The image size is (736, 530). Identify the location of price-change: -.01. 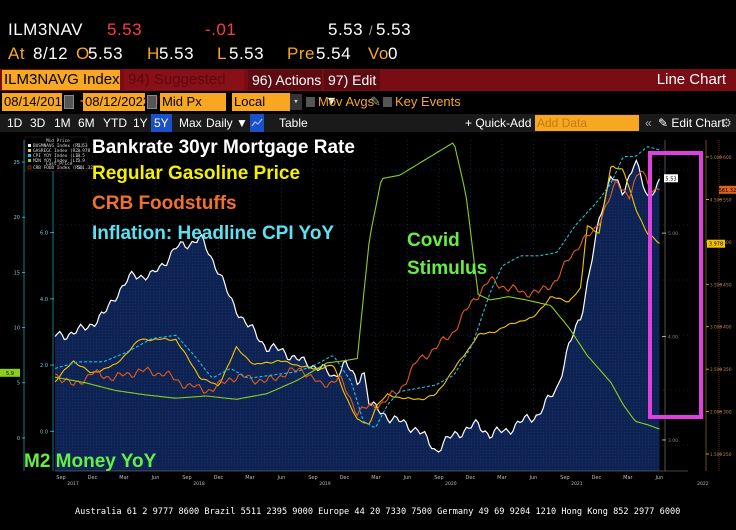
(221, 29).